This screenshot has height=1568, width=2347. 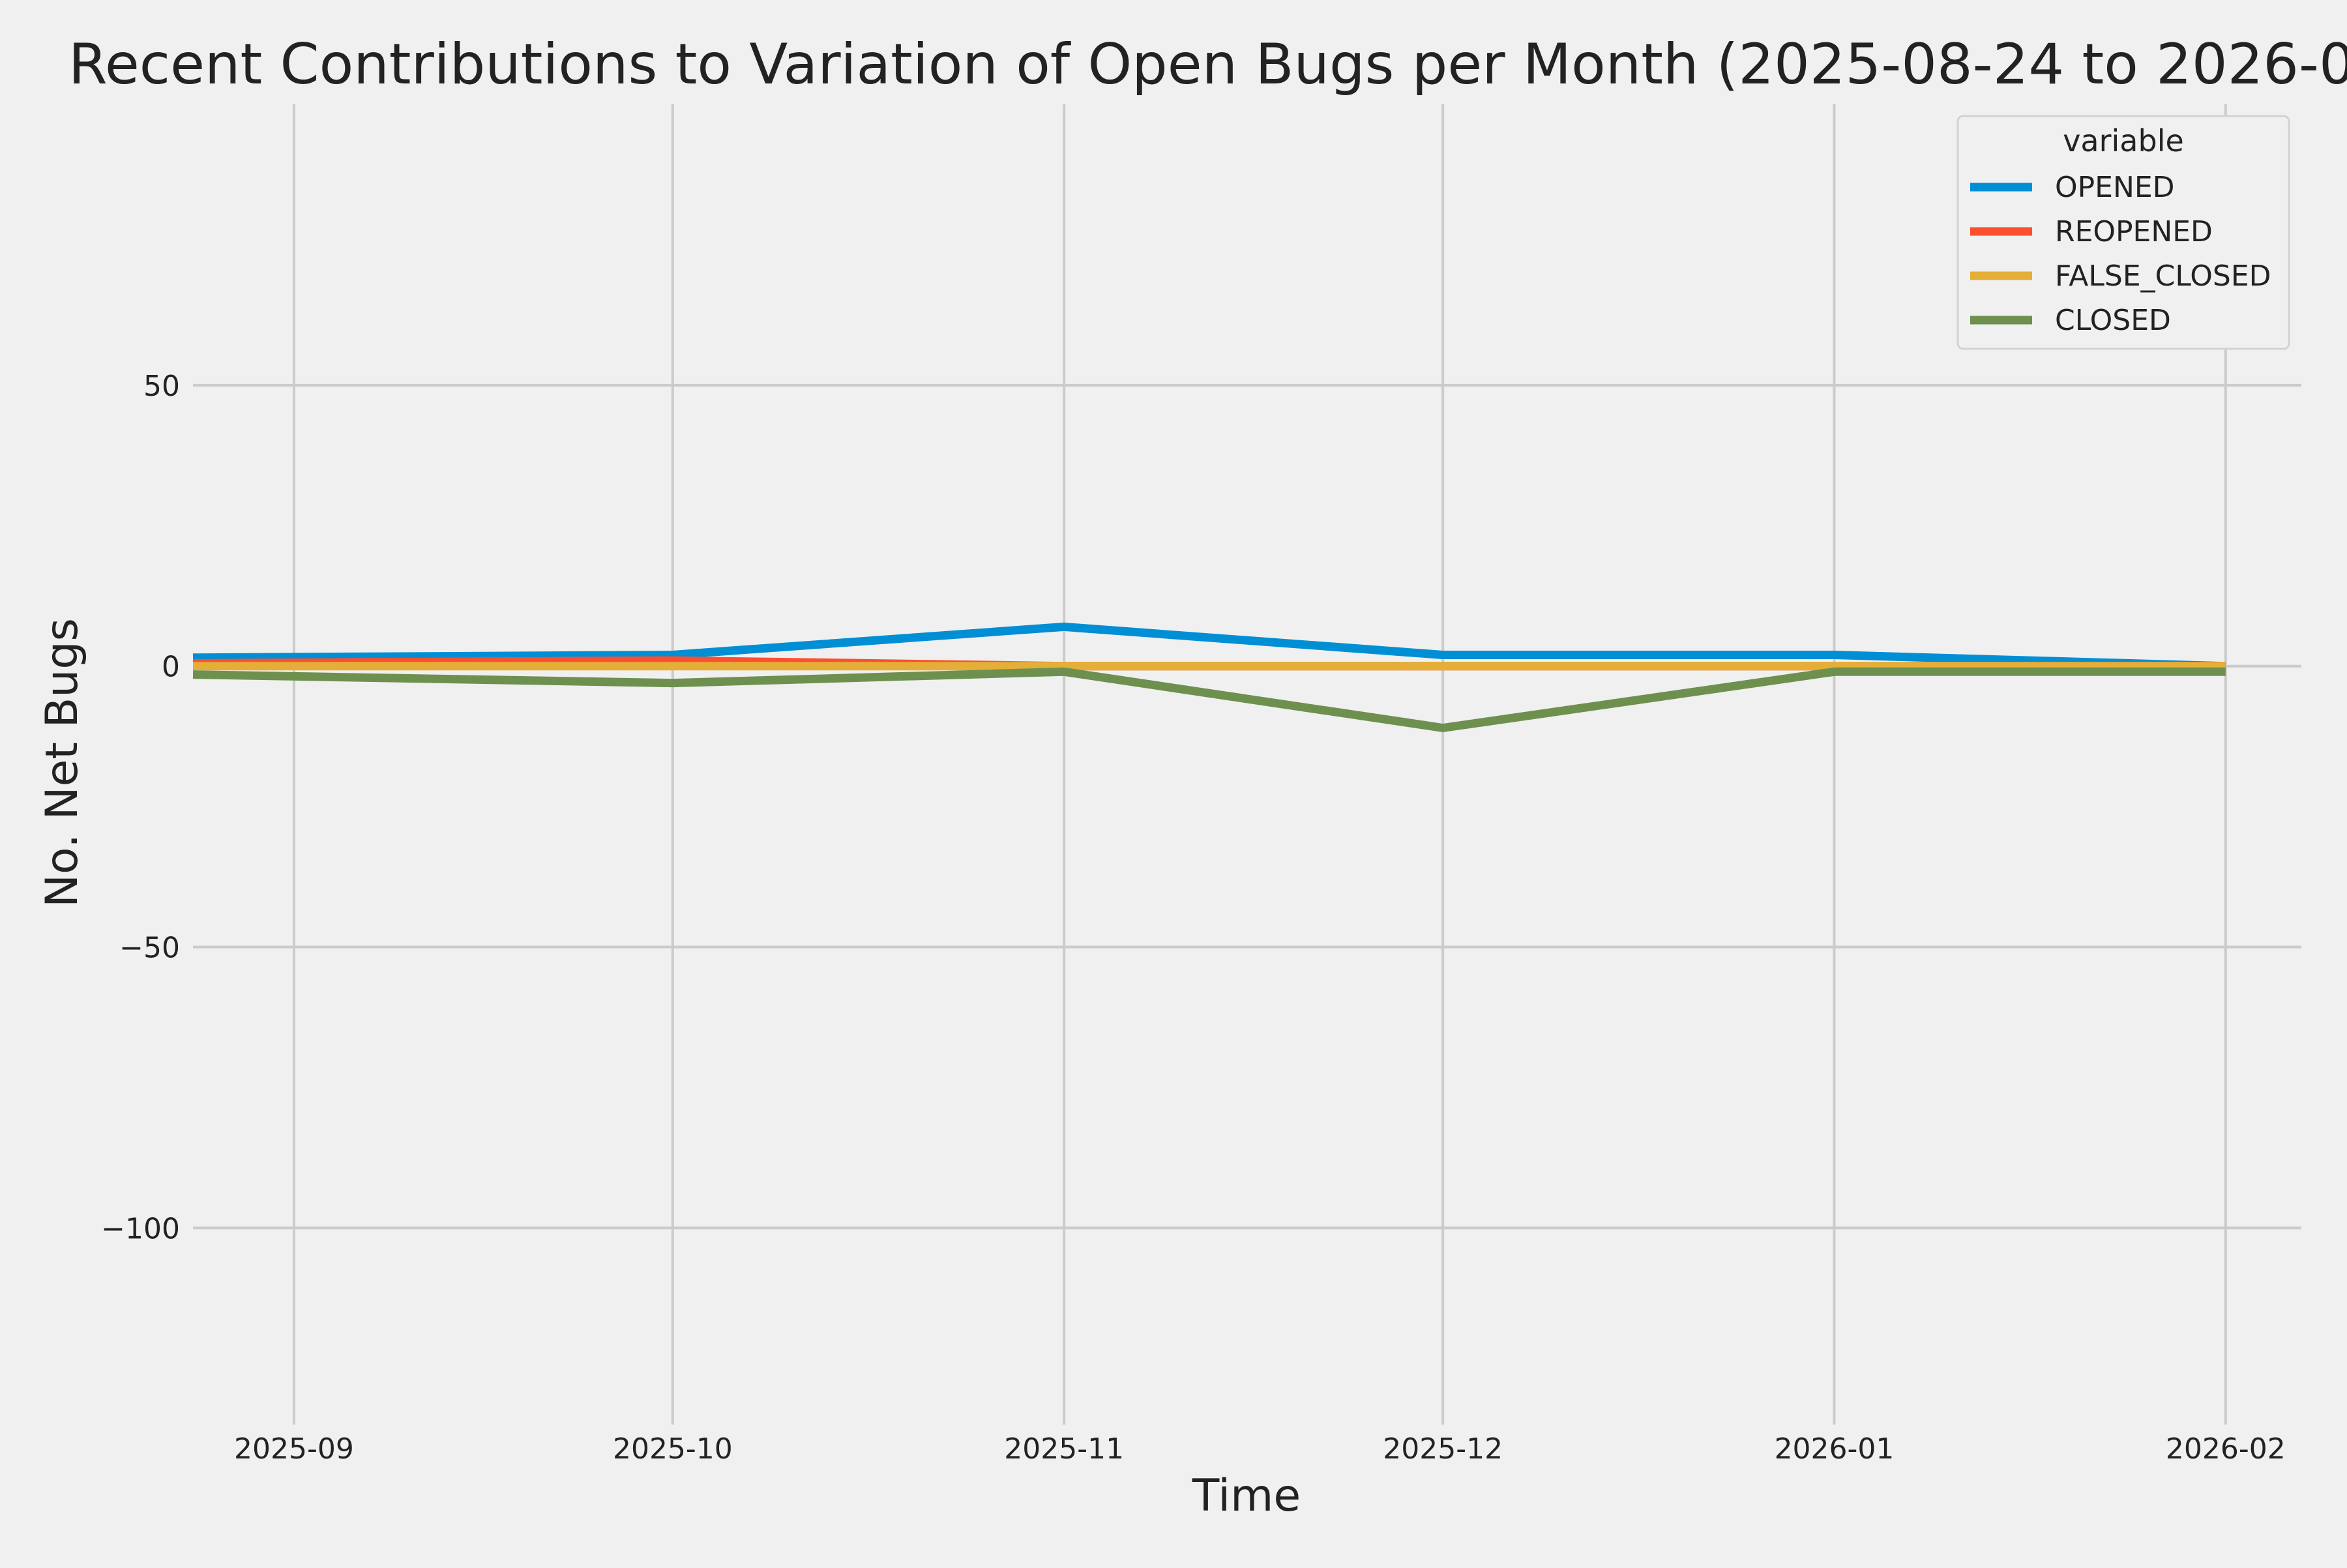 I want to click on x-tick-label: 2025-11, so click(x=1064, y=1449).